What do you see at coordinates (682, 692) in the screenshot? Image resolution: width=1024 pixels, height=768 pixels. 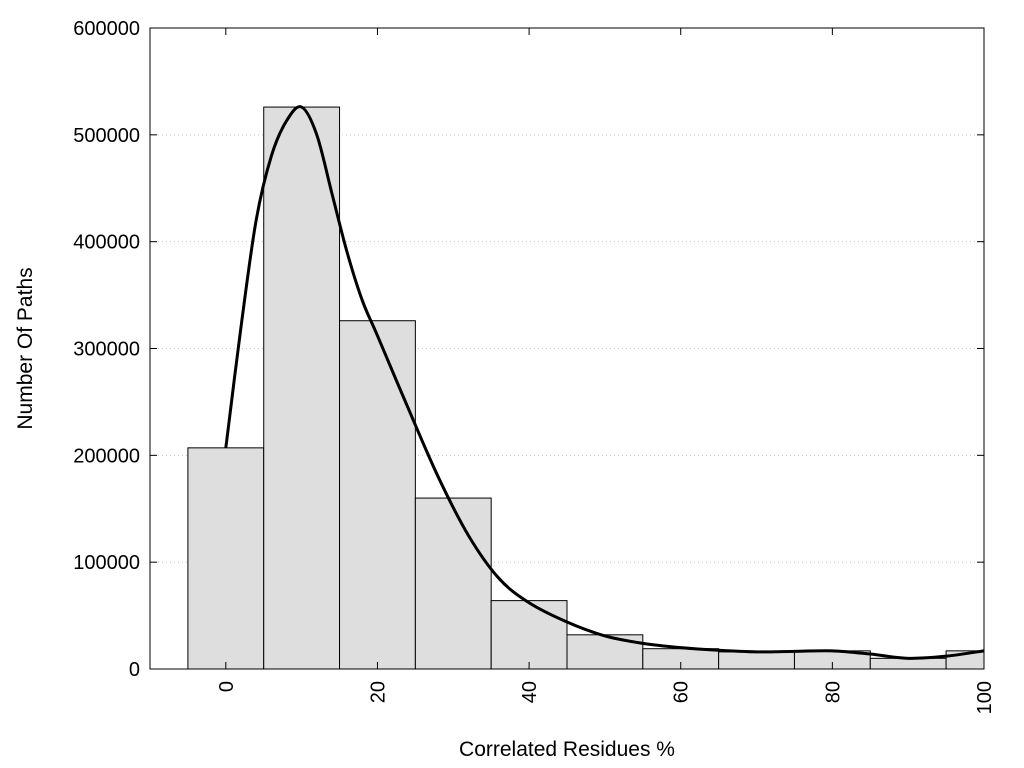 I see `x-tick-label: 60` at bounding box center [682, 692].